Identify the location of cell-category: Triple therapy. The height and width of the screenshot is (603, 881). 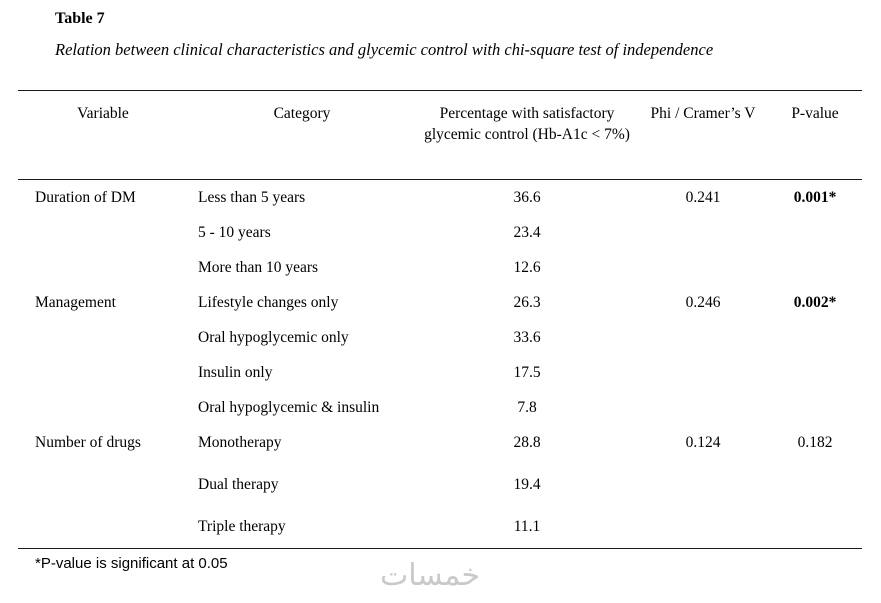
(242, 526).